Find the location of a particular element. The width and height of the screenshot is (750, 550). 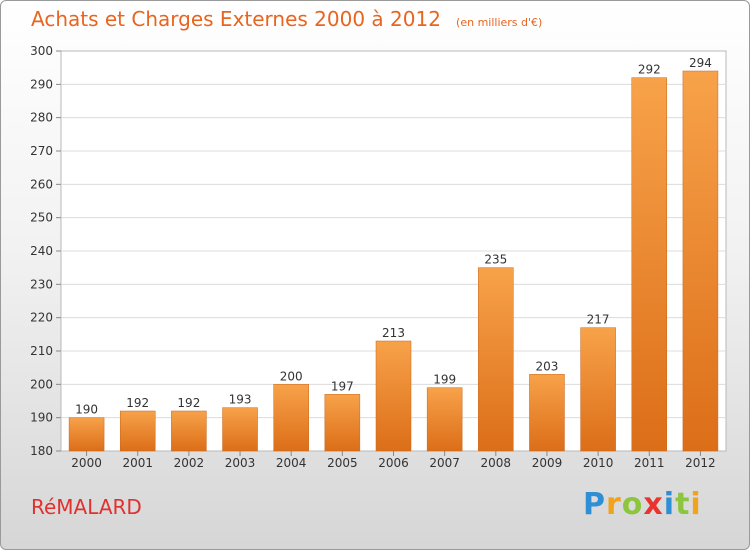

y-tick-label: 280 is located at coordinates (41, 118).